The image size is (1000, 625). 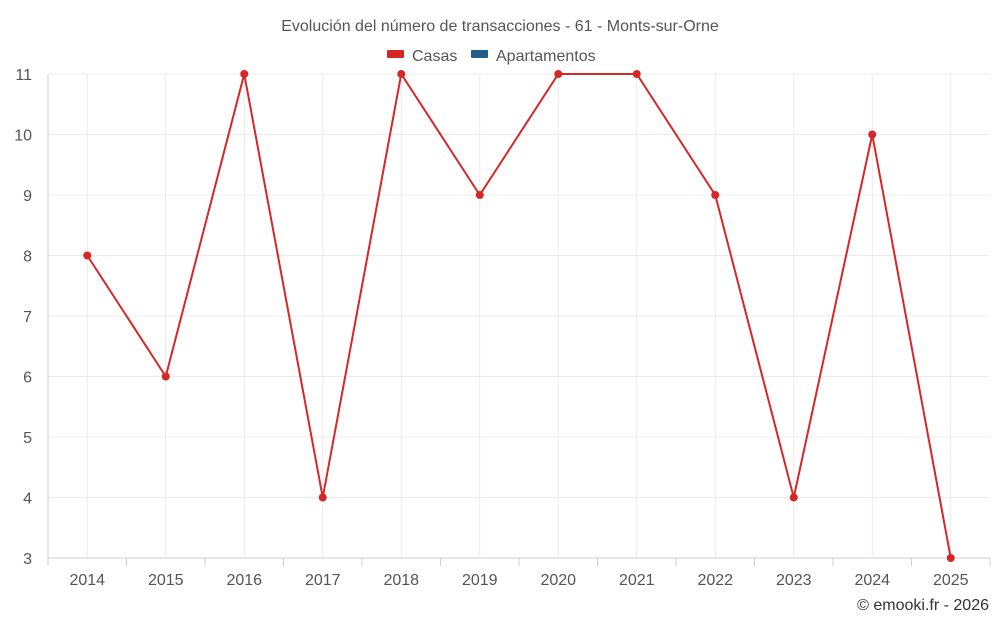 What do you see at coordinates (950, 558) in the screenshot?
I see `data-point-2025` at bounding box center [950, 558].